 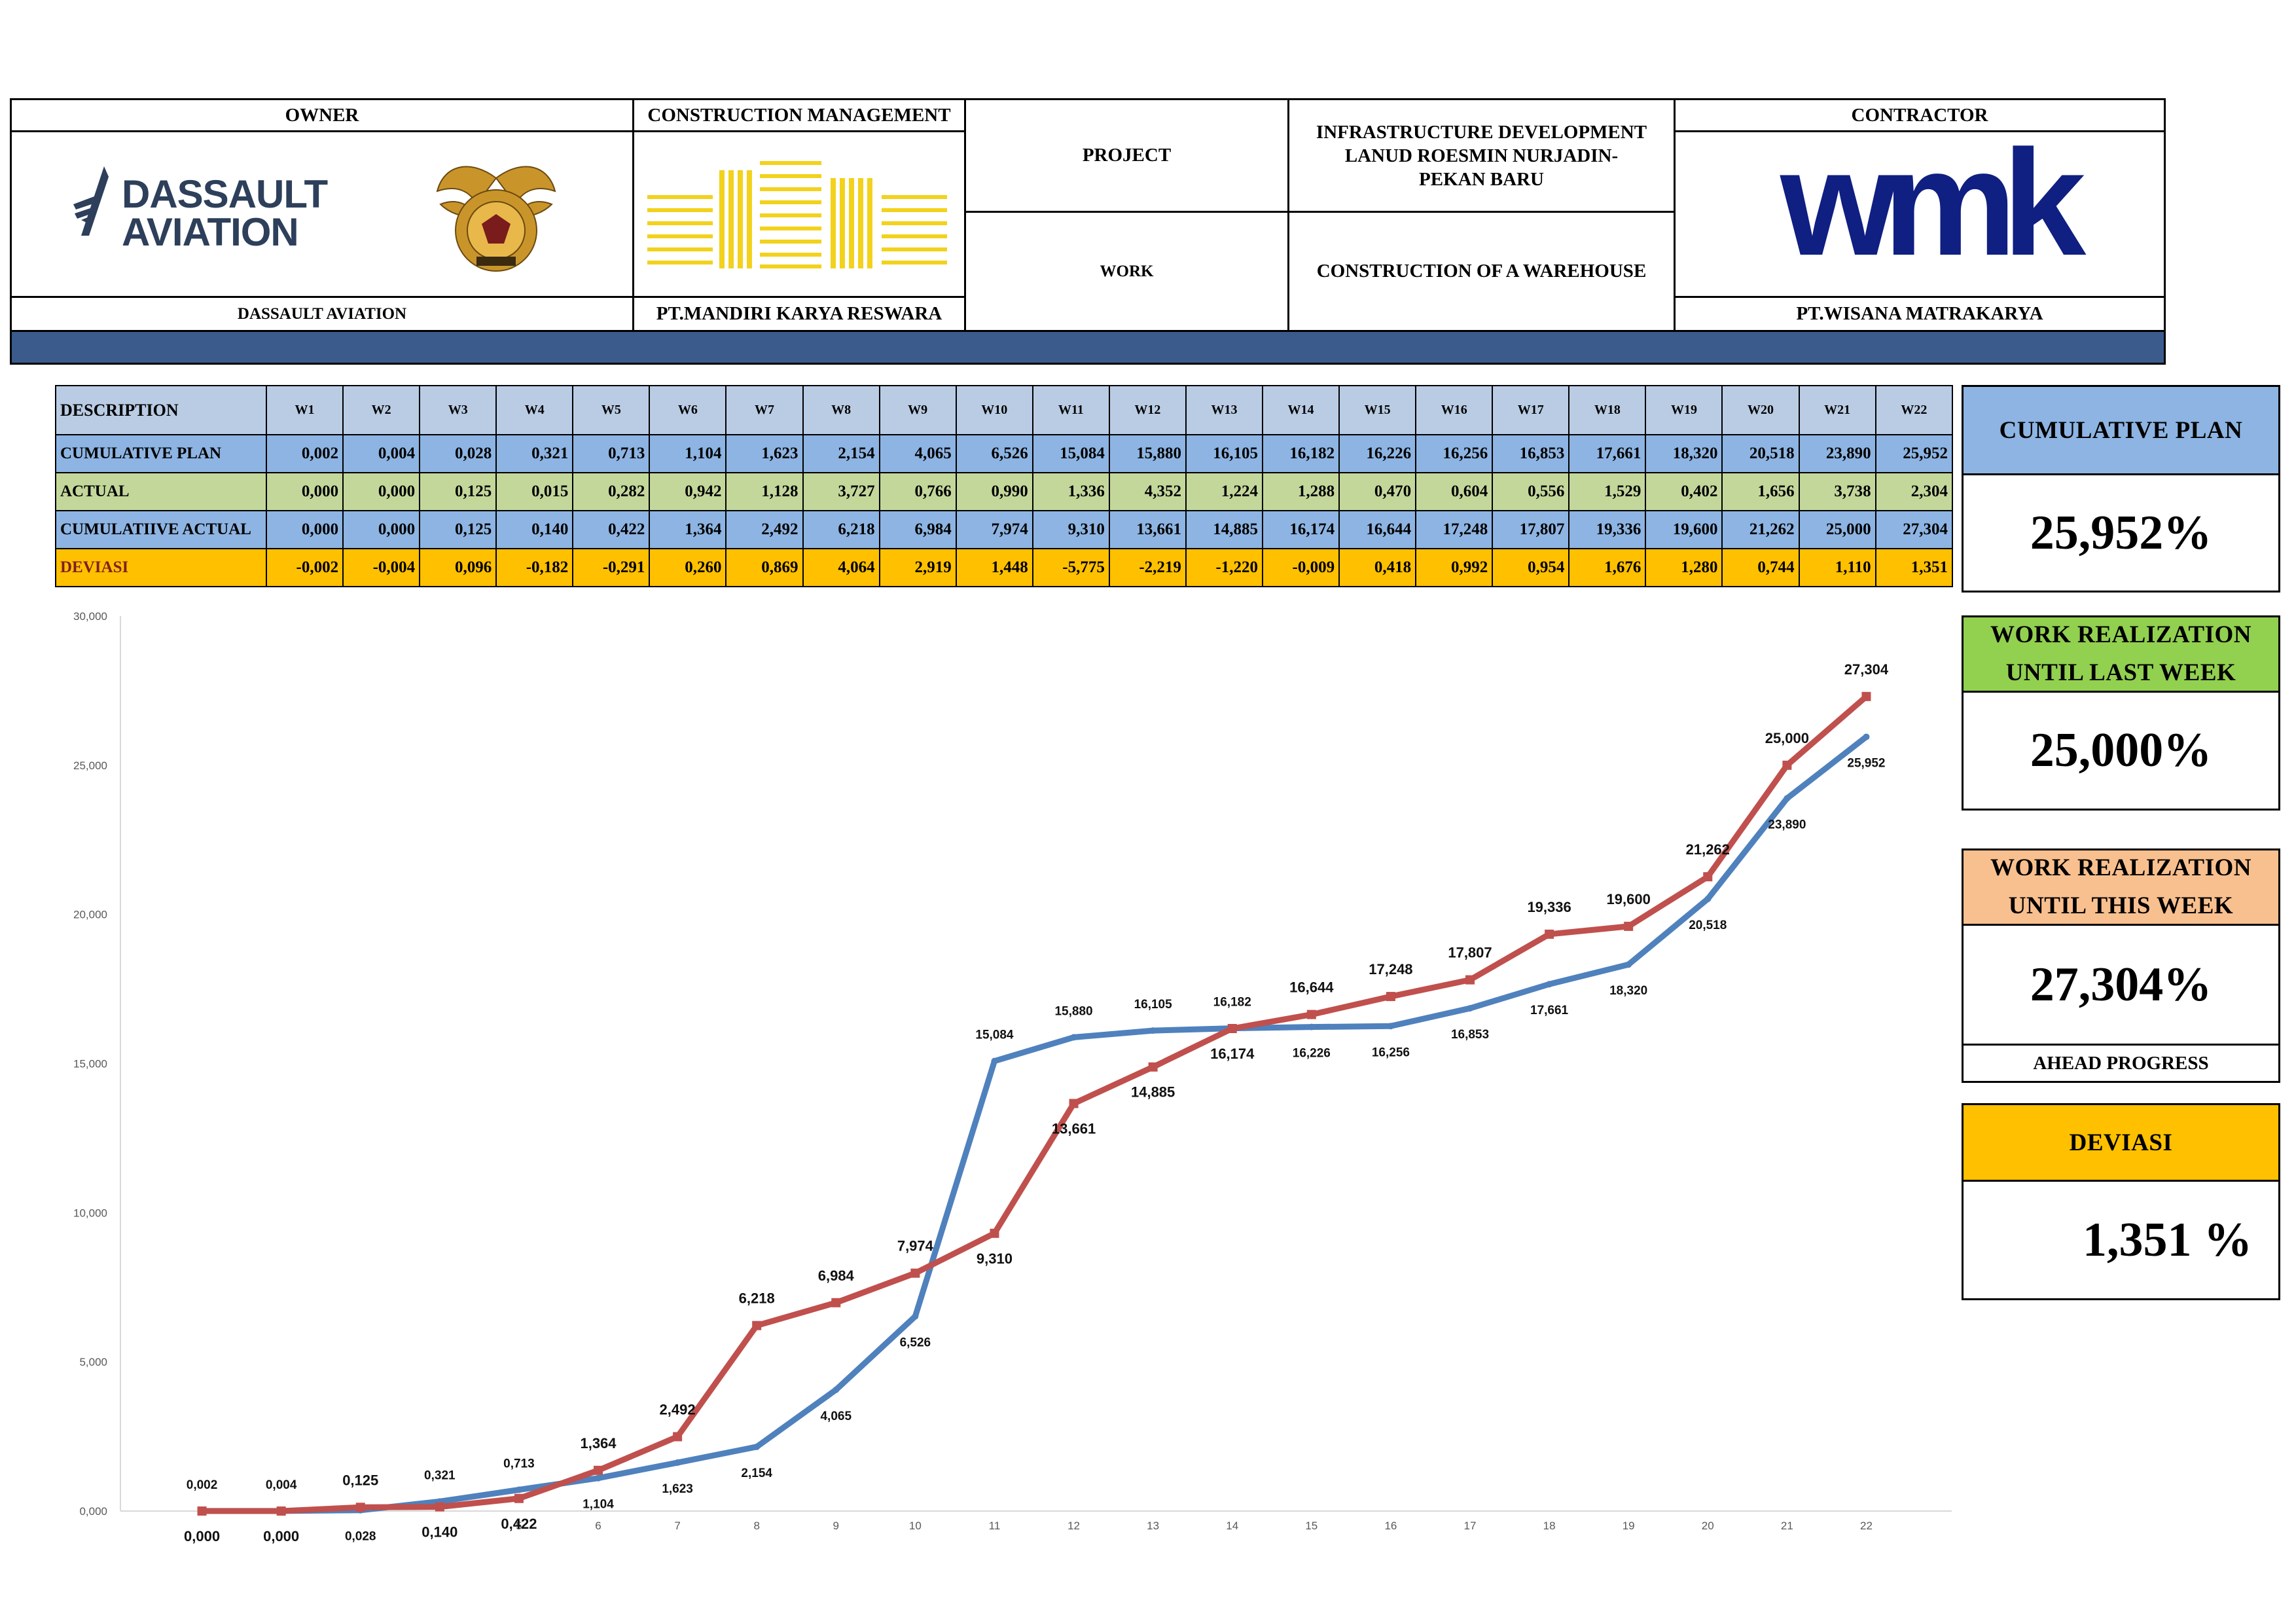 I want to click on table-cell: 2,304, so click(x=1914, y=491).